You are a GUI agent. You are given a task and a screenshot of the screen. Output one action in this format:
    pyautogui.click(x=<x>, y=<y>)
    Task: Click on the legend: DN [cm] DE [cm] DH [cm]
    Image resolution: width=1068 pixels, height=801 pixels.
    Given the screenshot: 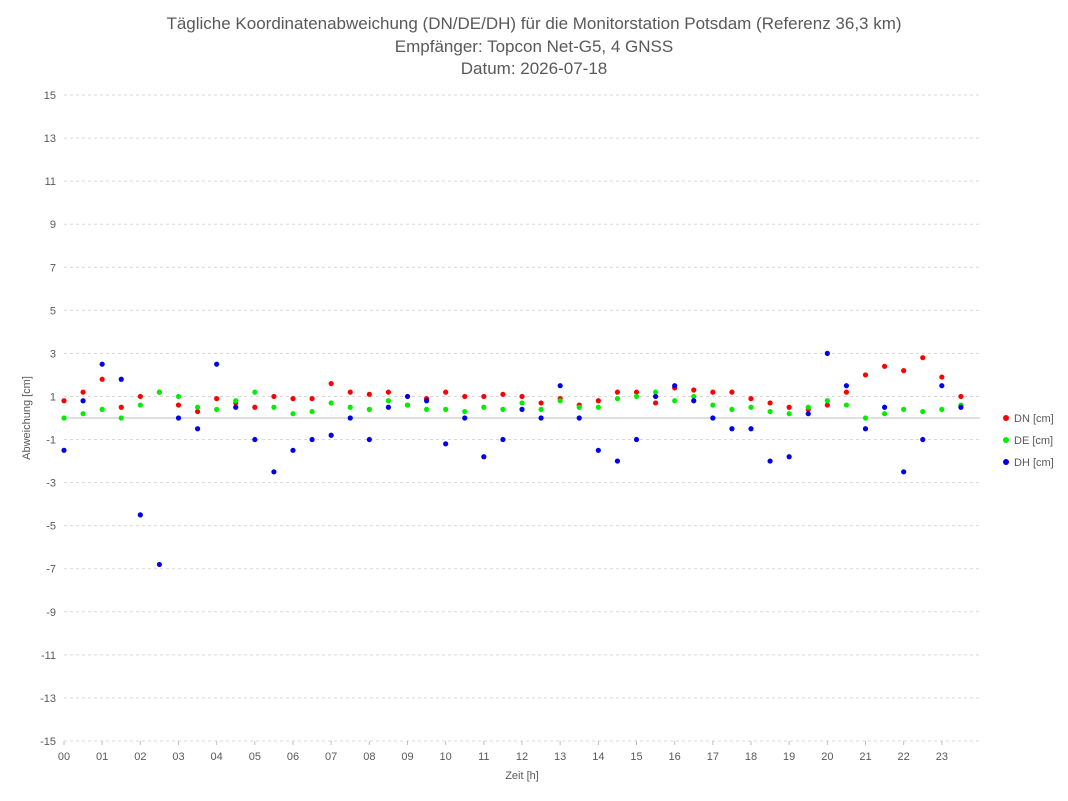 What is the action you would take?
    pyautogui.click(x=1028, y=441)
    